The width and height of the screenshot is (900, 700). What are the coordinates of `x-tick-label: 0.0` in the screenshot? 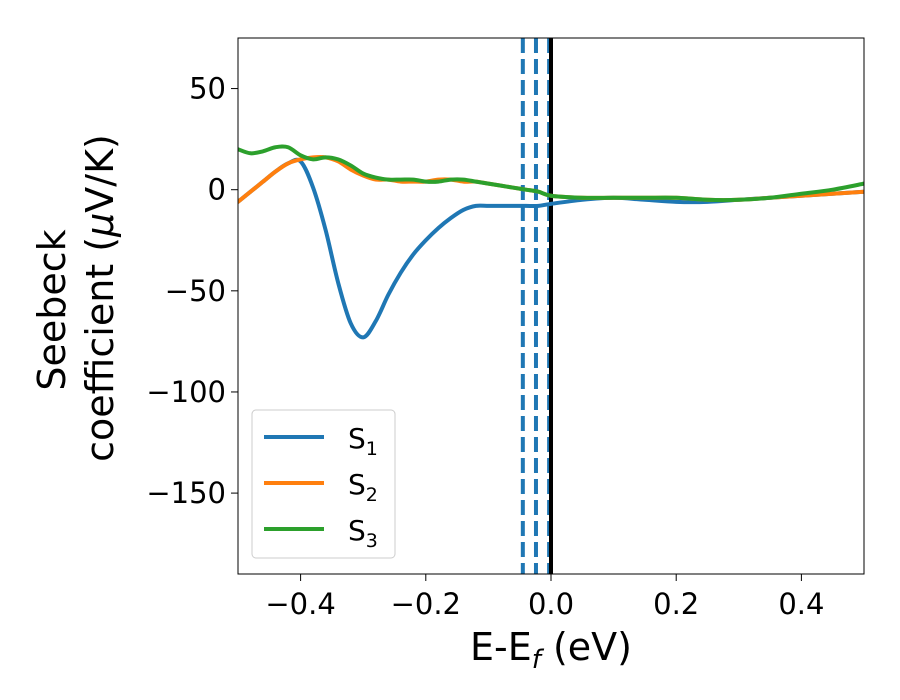 It's located at (551, 604).